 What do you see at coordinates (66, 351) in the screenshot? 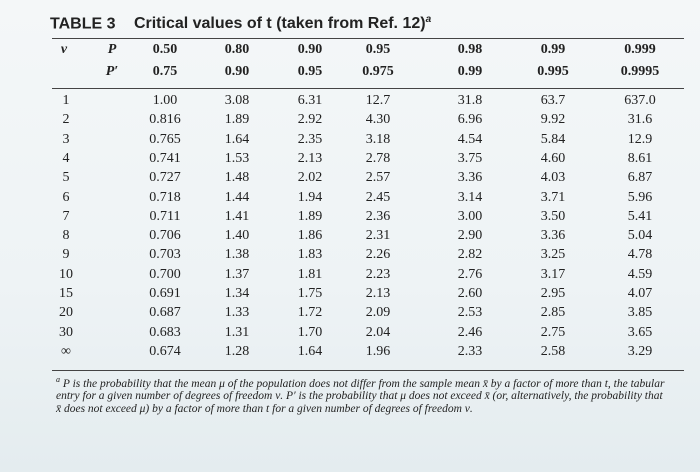
I see `nu-value: ∞` at bounding box center [66, 351].